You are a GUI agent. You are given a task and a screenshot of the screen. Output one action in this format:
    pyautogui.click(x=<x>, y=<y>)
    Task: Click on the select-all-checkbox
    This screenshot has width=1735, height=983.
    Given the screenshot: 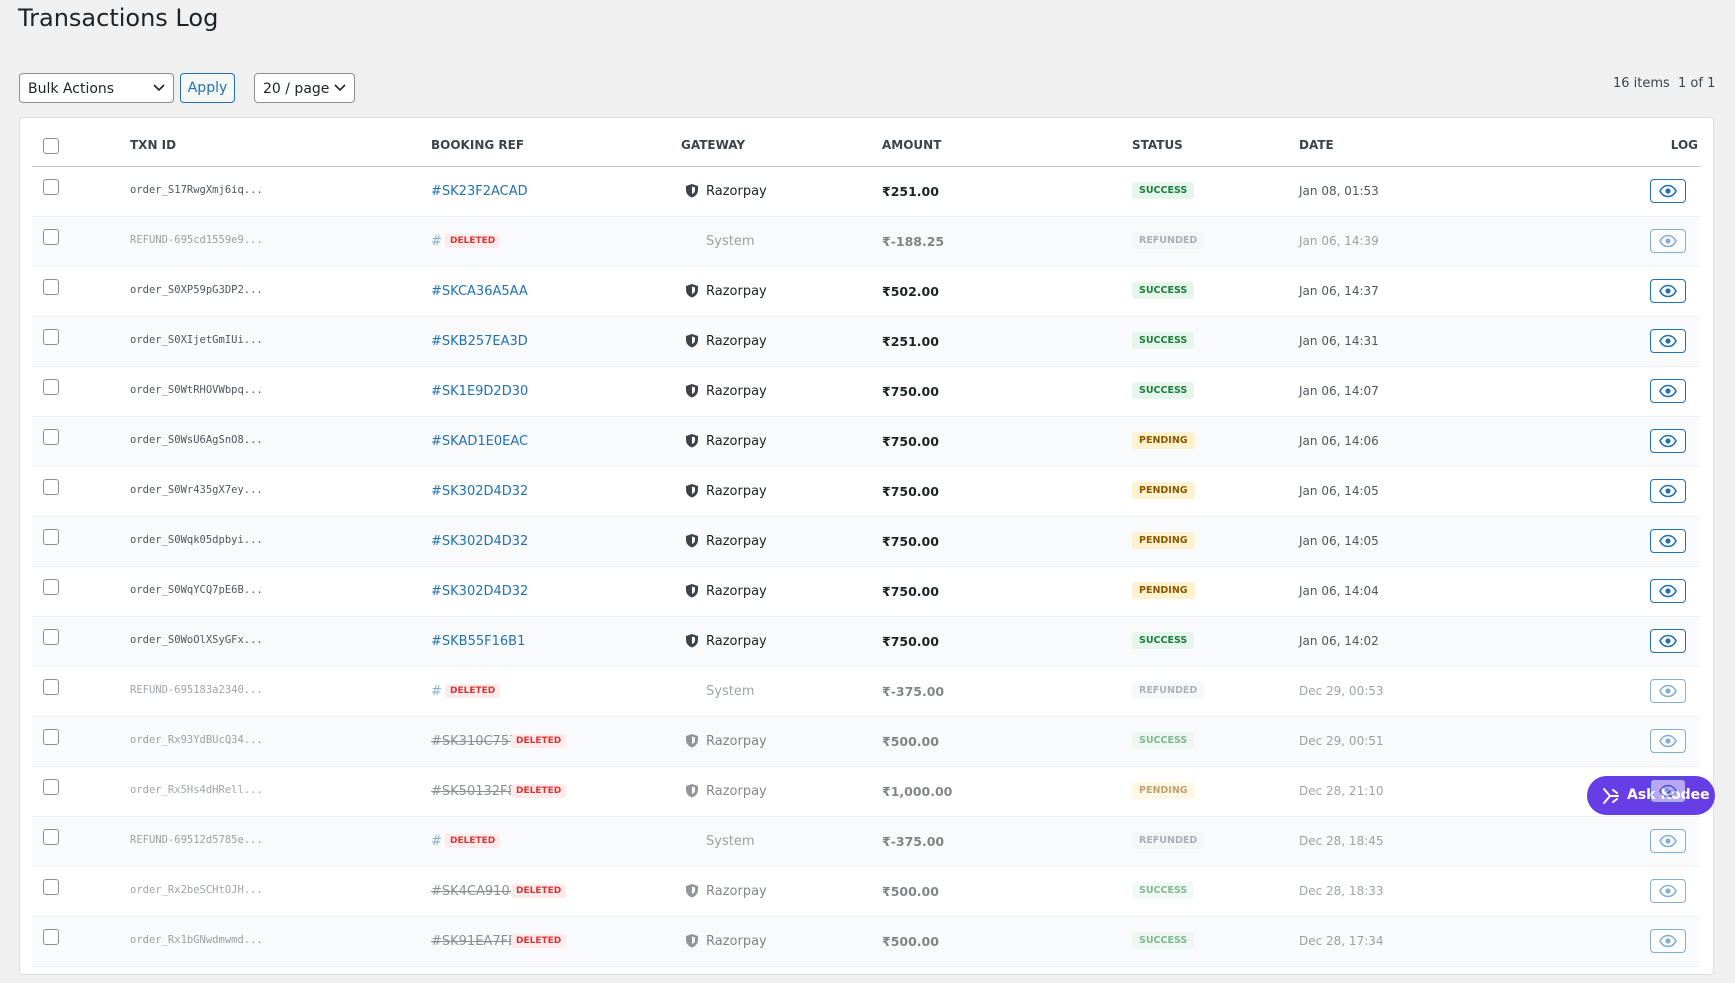 What is the action you would take?
    pyautogui.click(x=51, y=146)
    